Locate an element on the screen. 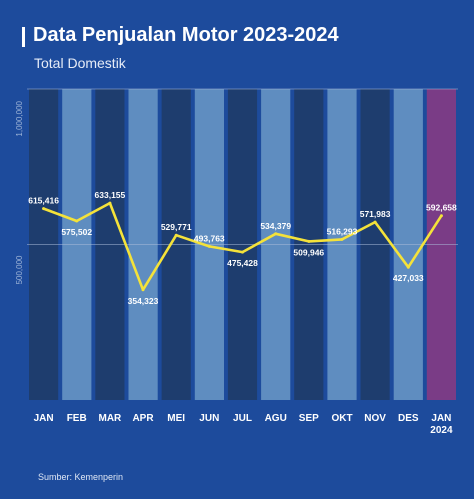  data-label: 534,379 is located at coordinates (275, 226).